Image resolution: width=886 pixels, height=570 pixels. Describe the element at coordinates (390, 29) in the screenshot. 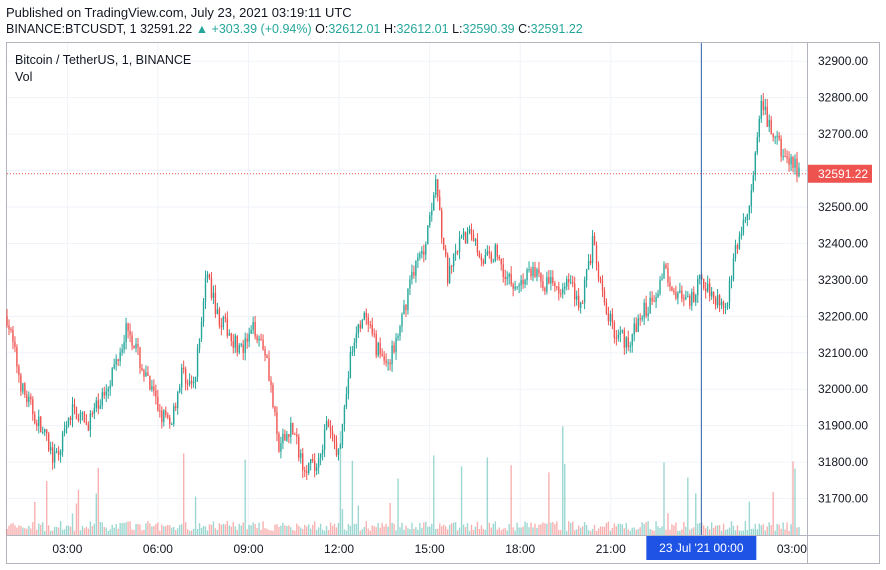

I see `high-label: H:` at that location.